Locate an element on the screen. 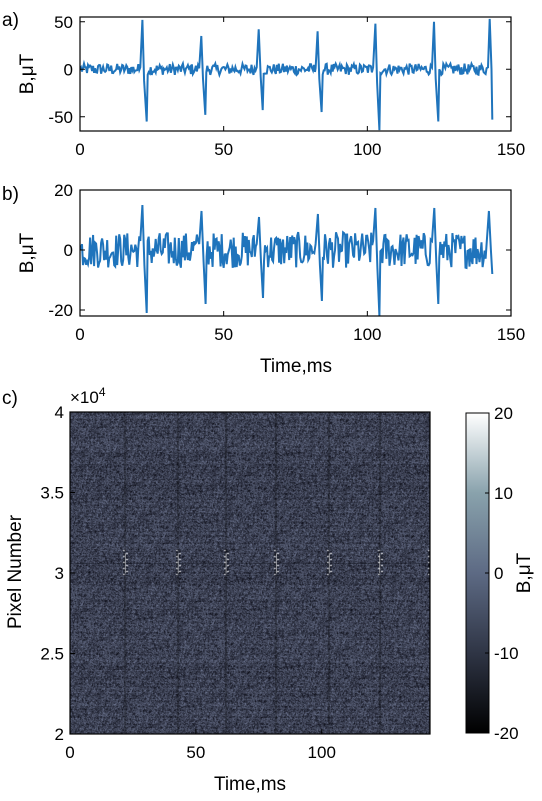 This screenshot has width=542, height=801. panel-b-yticks: -20 0 20 is located at coordinates (279, 250).